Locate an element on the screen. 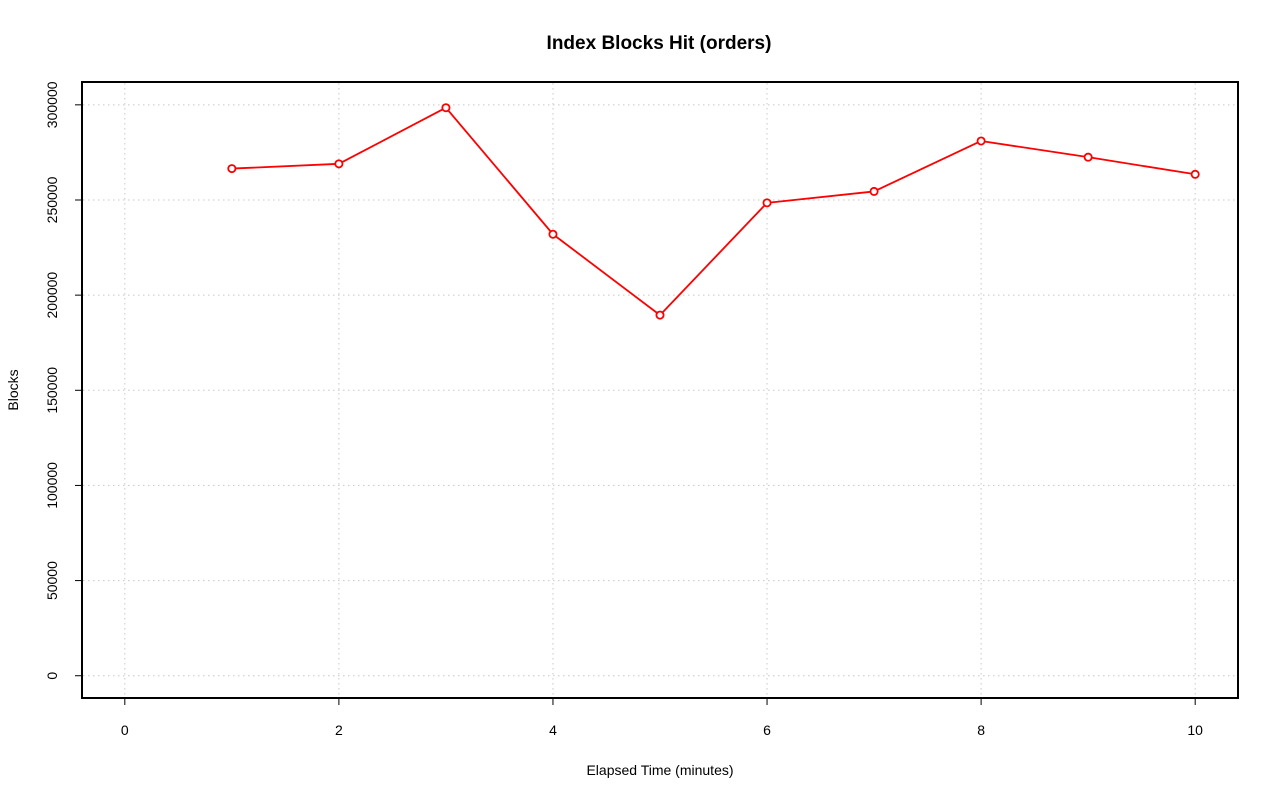 This screenshot has height=801, width=1280. x-tick-label: 0 is located at coordinates (125, 730).